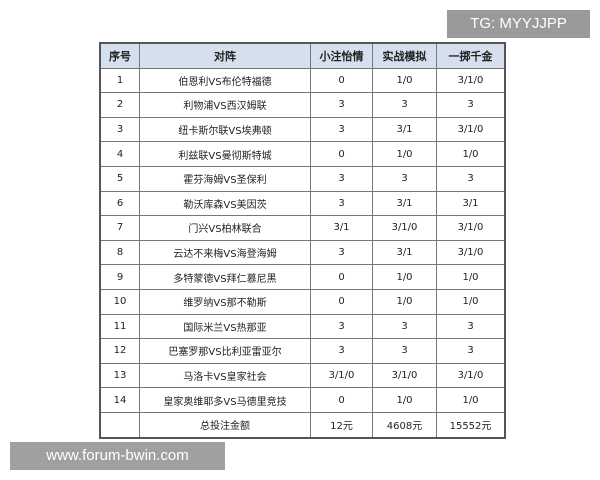 The image size is (600, 480). I want to click on table-cell: 皇家奥维耶多VS马德里竞技, so click(225, 400).